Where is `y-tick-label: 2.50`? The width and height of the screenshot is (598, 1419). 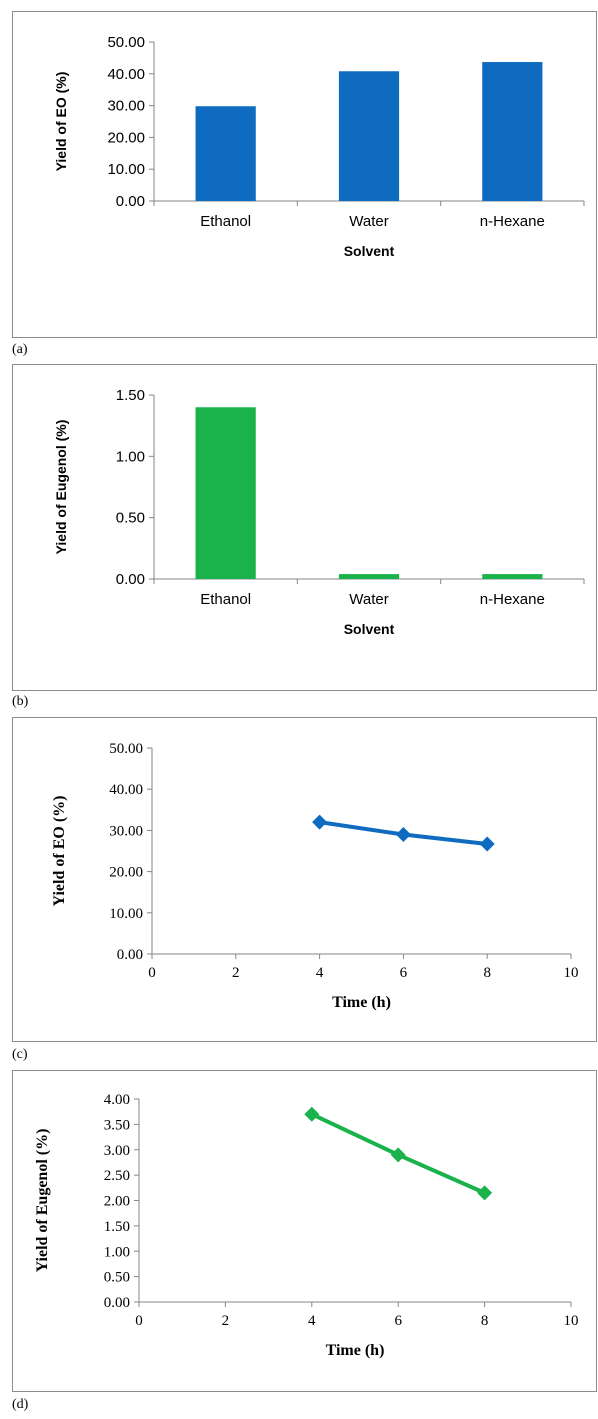
y-tick-label: 2.50 is located at coordinates (117, 1176).